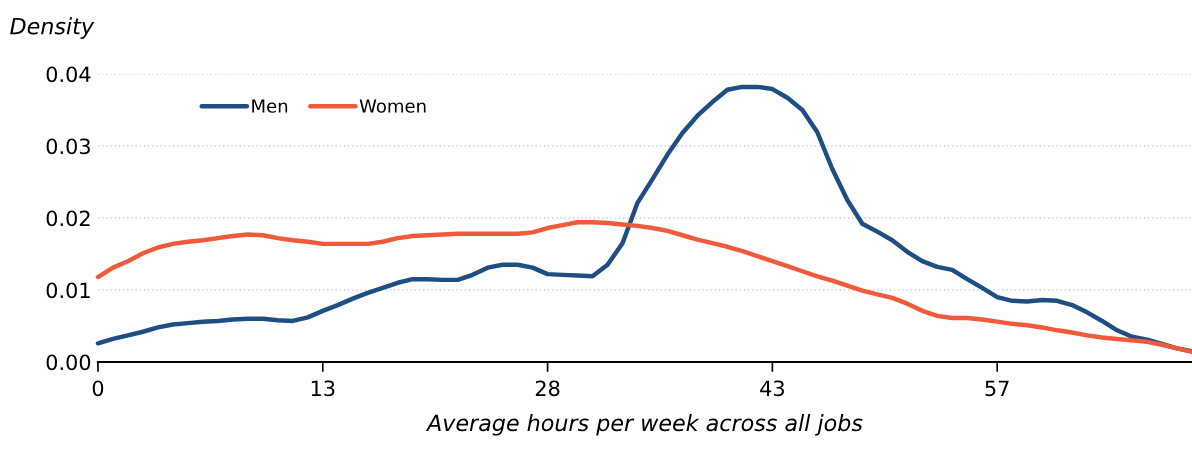 The image size is (1192, 468). Describe the element at coordinates (98, 388) in the screenshot. I see `x-tick-label: 0` at that location.